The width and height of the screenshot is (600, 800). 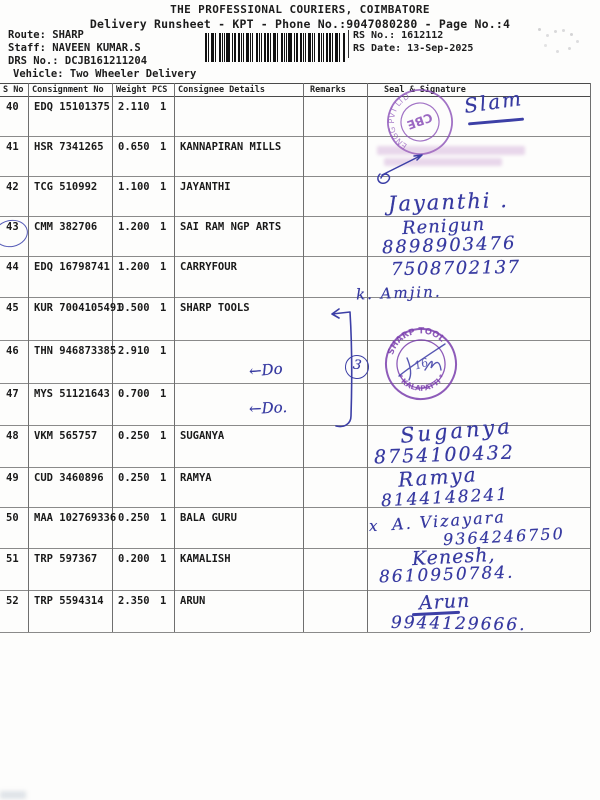 I want to click on stamp2-bottom-text: * KALAPATTI *, so click(x=420, y=382).